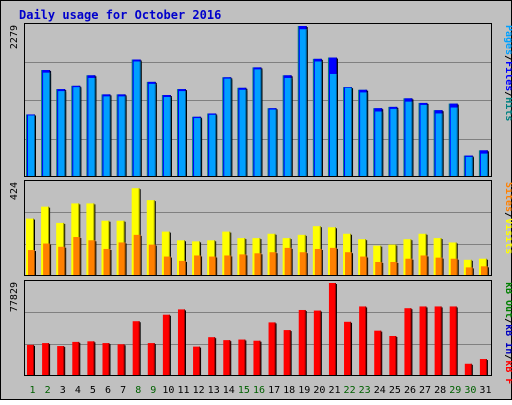 This screenshot has width=512, height=405. Describe the element at coordinates (380, 390) in the screenshot. I see `day-label: 24` at that location.